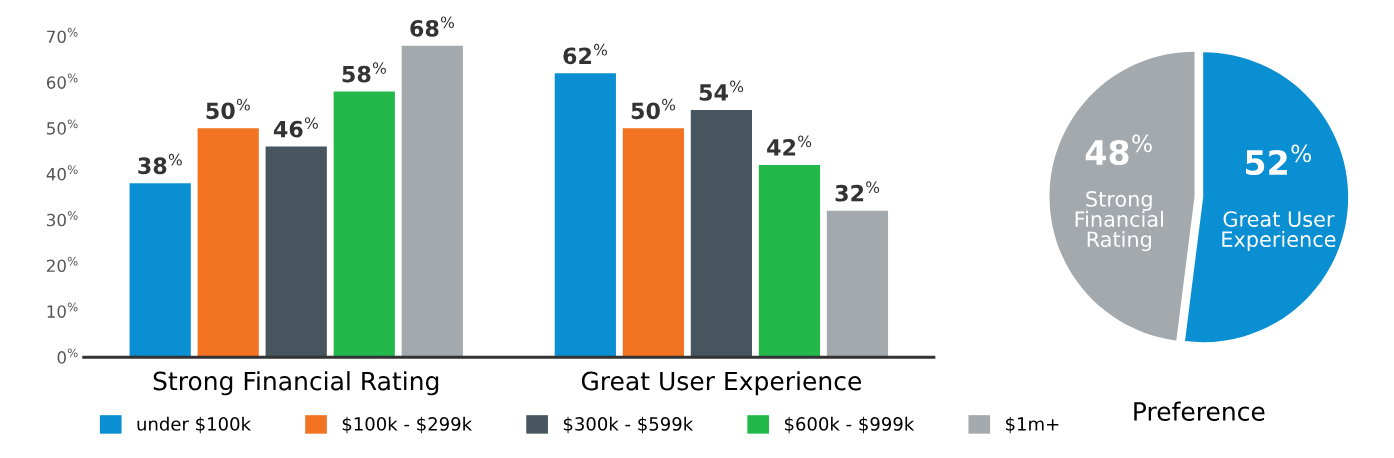 The height and width of the screenshot is (458, 1394). What do you see at coordinates (849, 425) in the screenshot?
I see `legend-label: $600k - $999k` at bounding box center [849, 425].